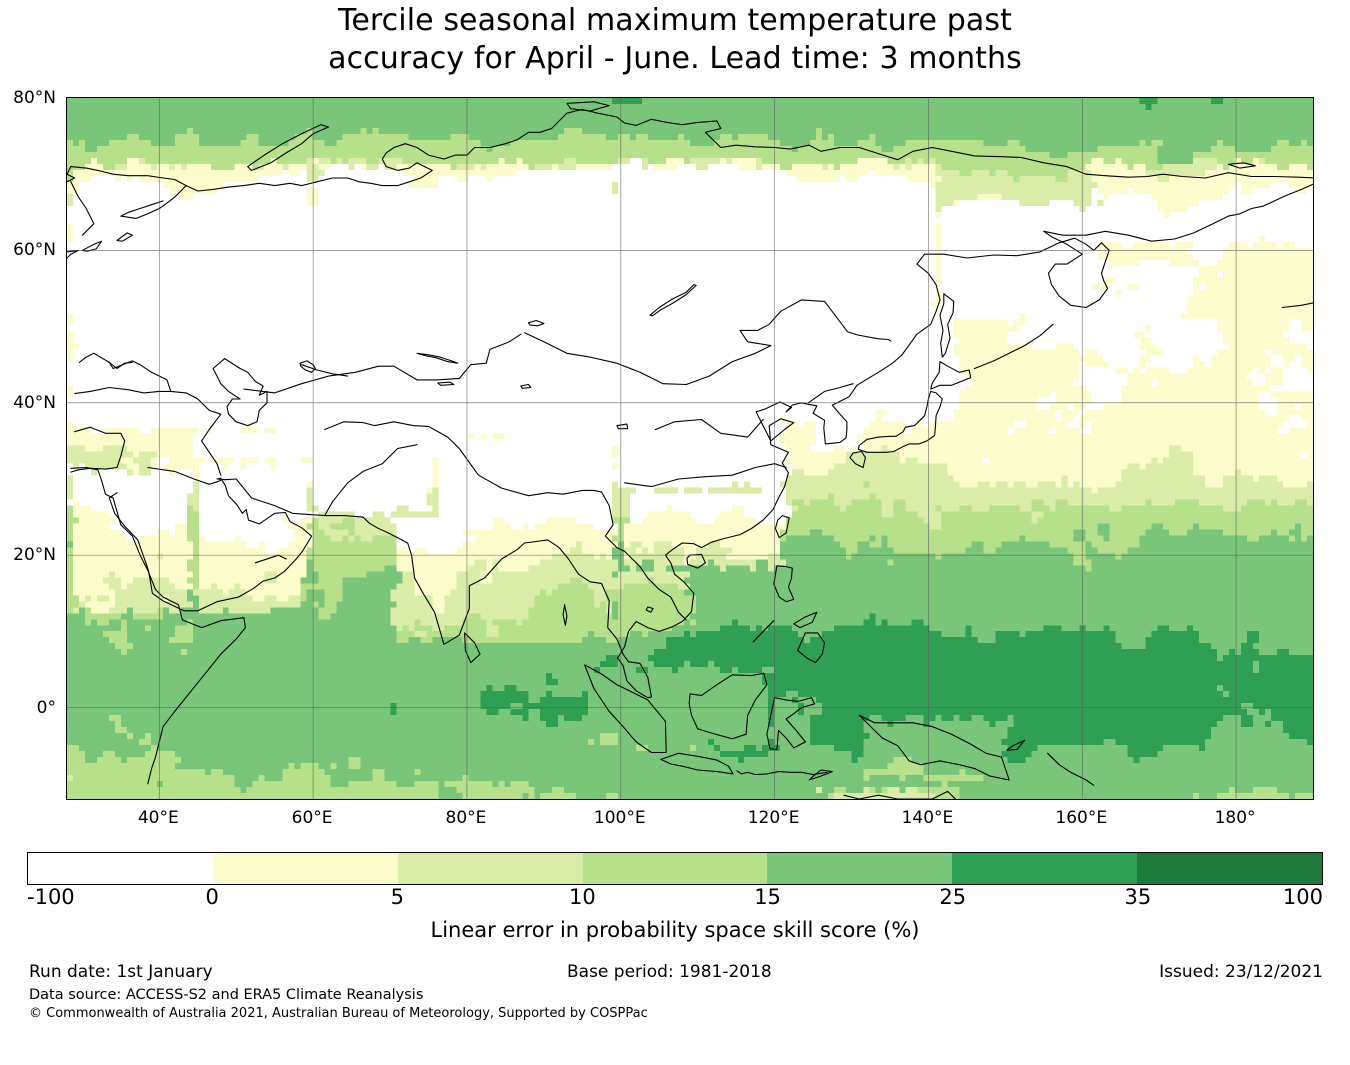 This screenshot has width=1350, height=1065. I want to click on longitude-tick-label: 120°E, so click(773, 818).